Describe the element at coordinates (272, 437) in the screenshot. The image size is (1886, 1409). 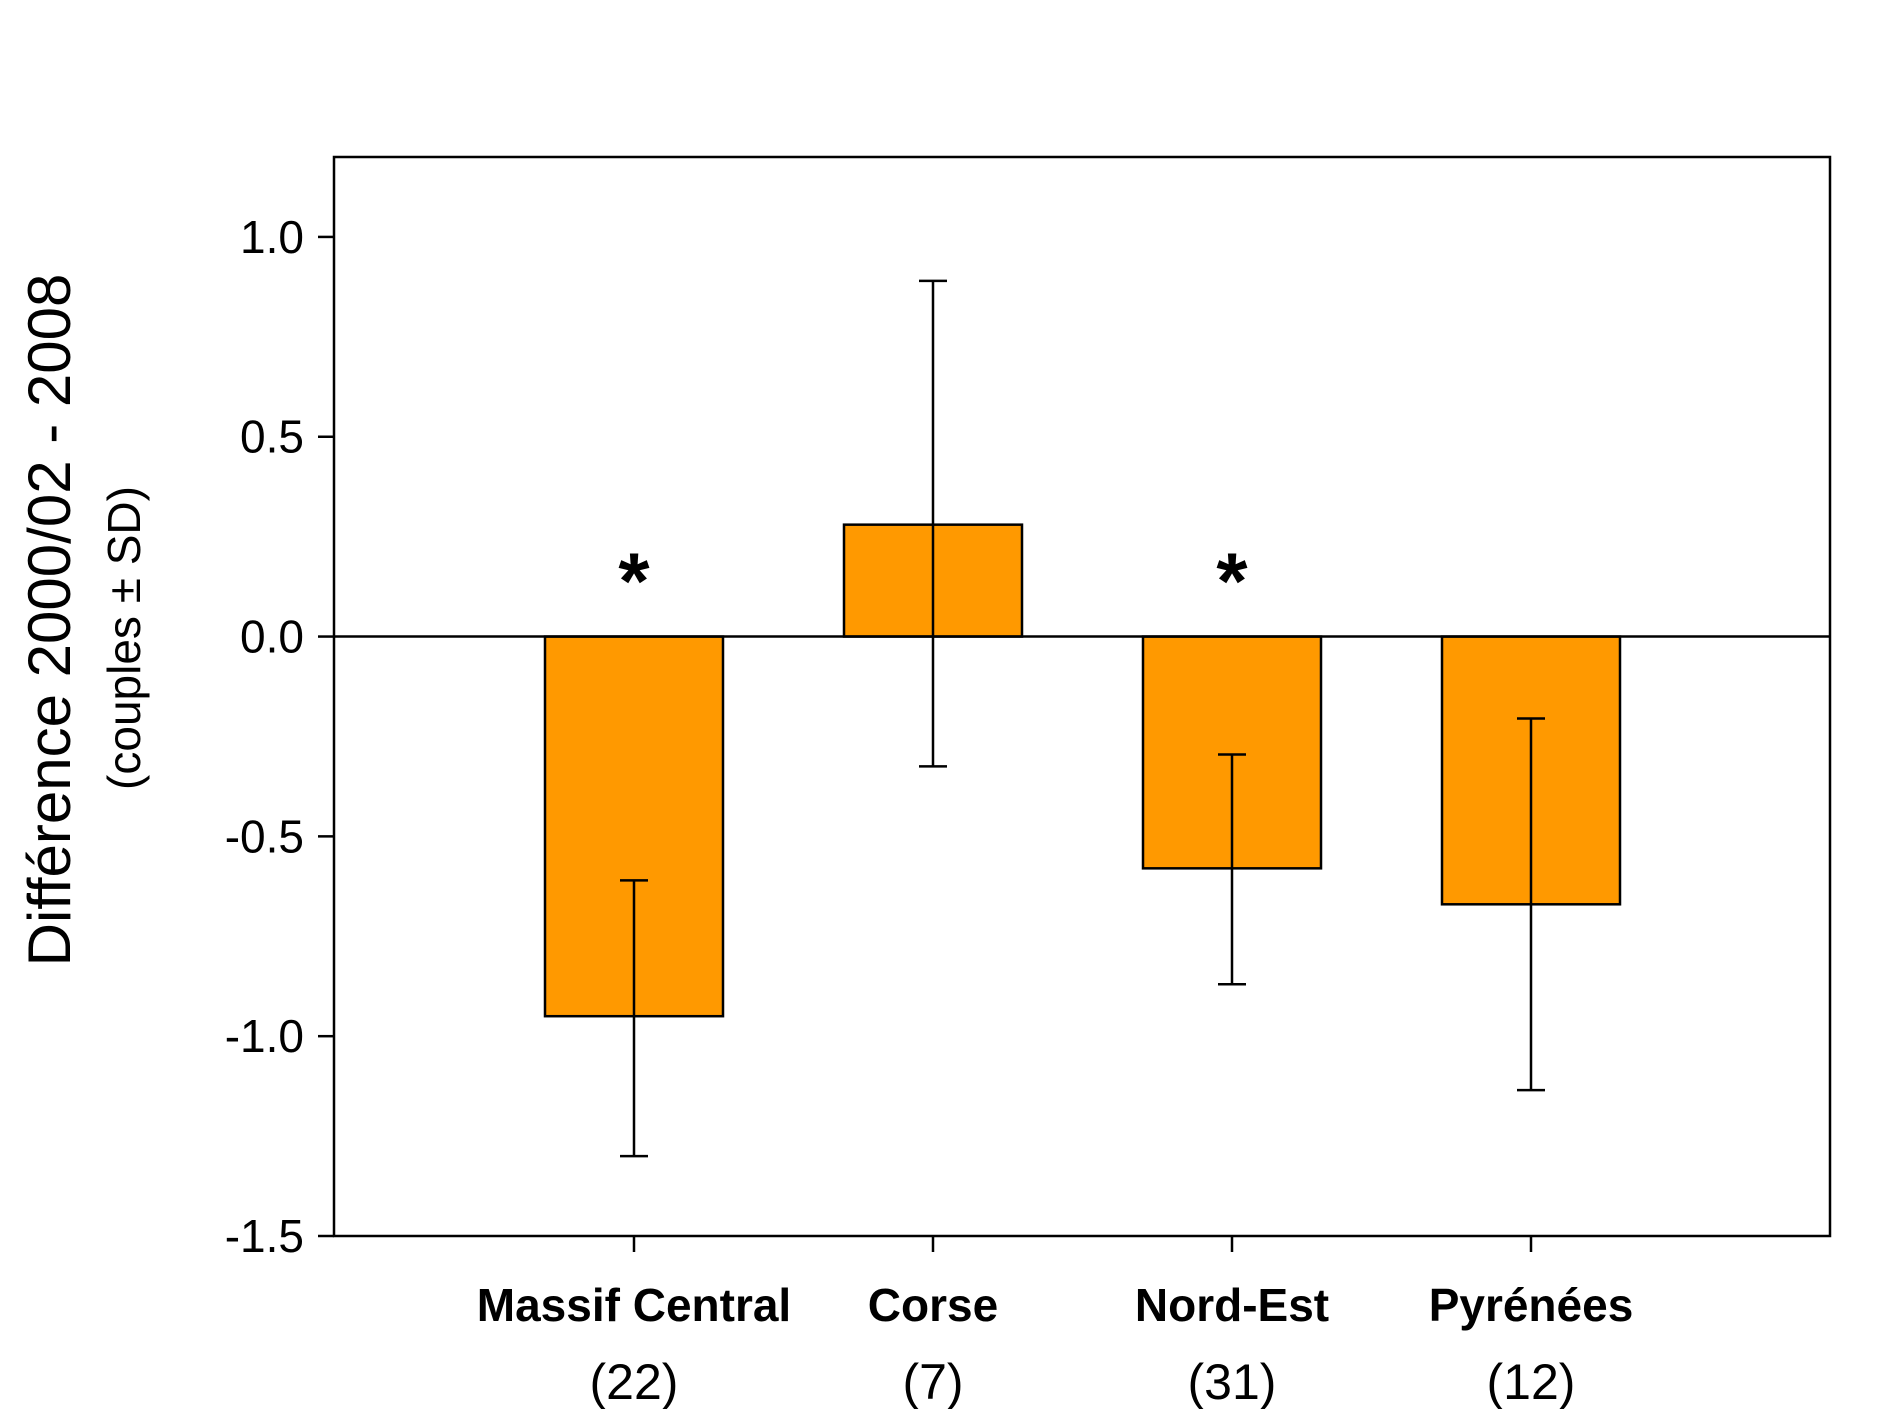
I see `y-tick-label: 0.5` at that location.